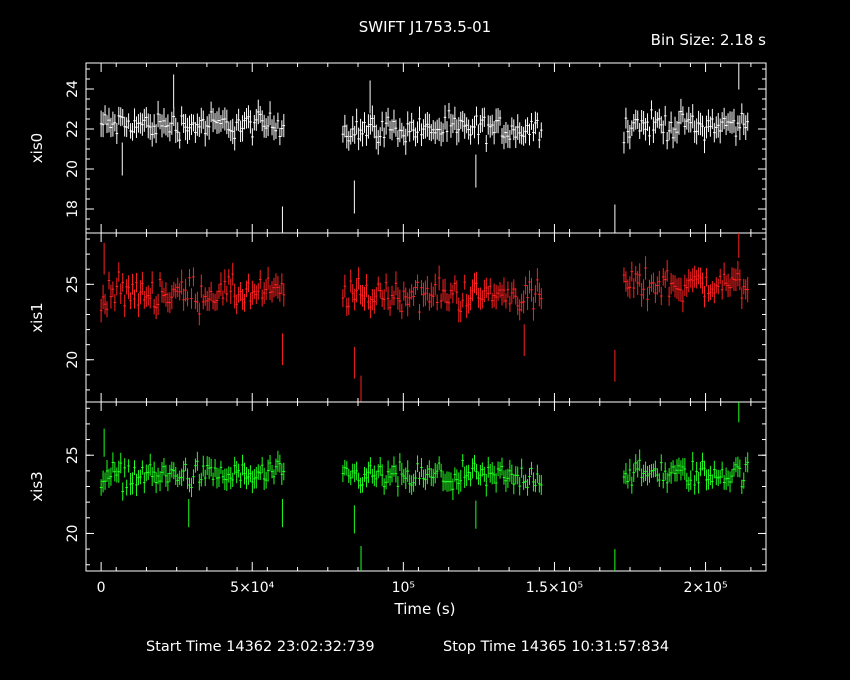 This screenshot has width=850, height=680. Describe the element at coordinates (73, 534) in the screenshot. I see `y-tick-label: 20` at that location.